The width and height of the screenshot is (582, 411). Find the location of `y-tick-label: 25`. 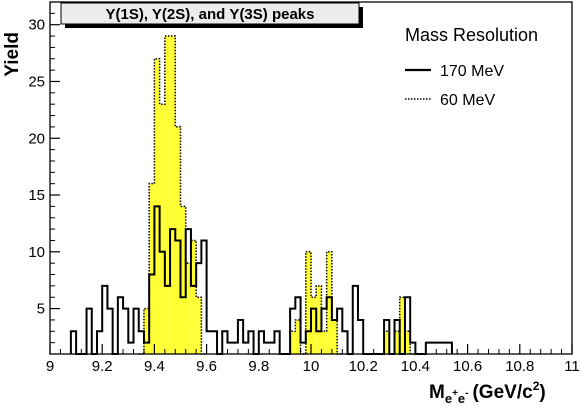

y-tick-label: 25 is located at coordinates (36, 81).